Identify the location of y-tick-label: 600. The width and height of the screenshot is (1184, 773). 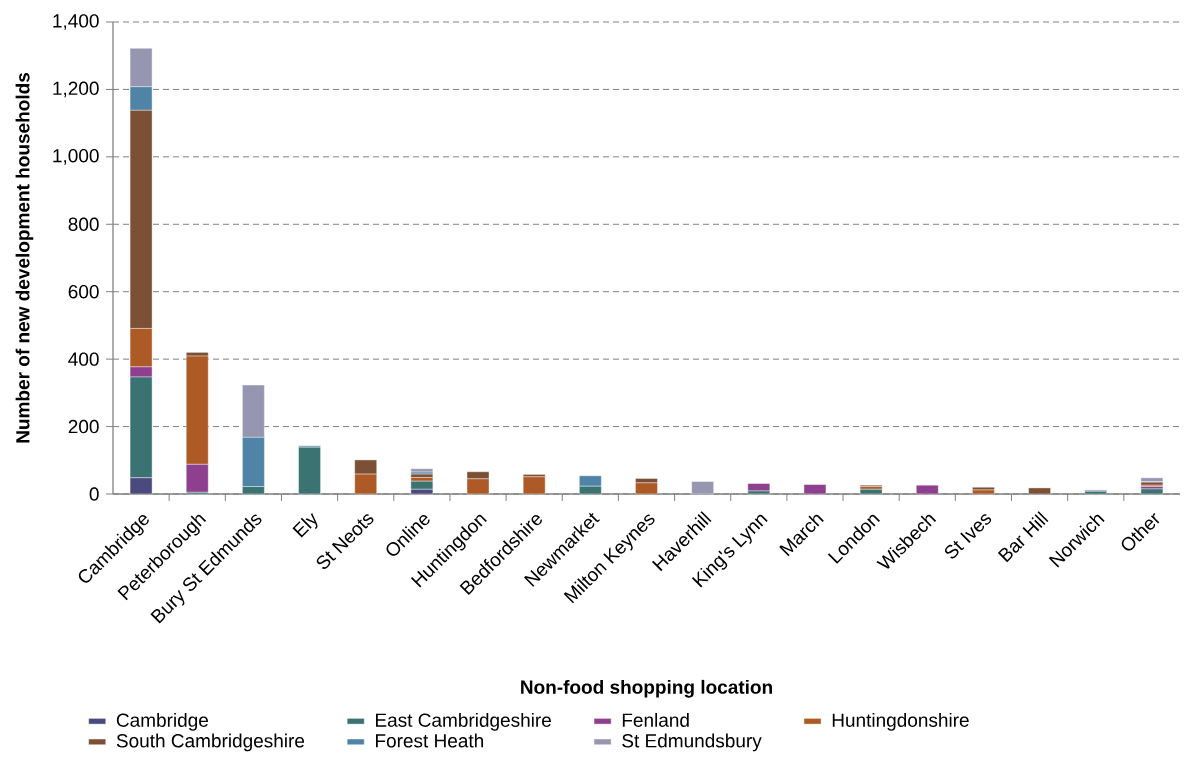
(83, 291).